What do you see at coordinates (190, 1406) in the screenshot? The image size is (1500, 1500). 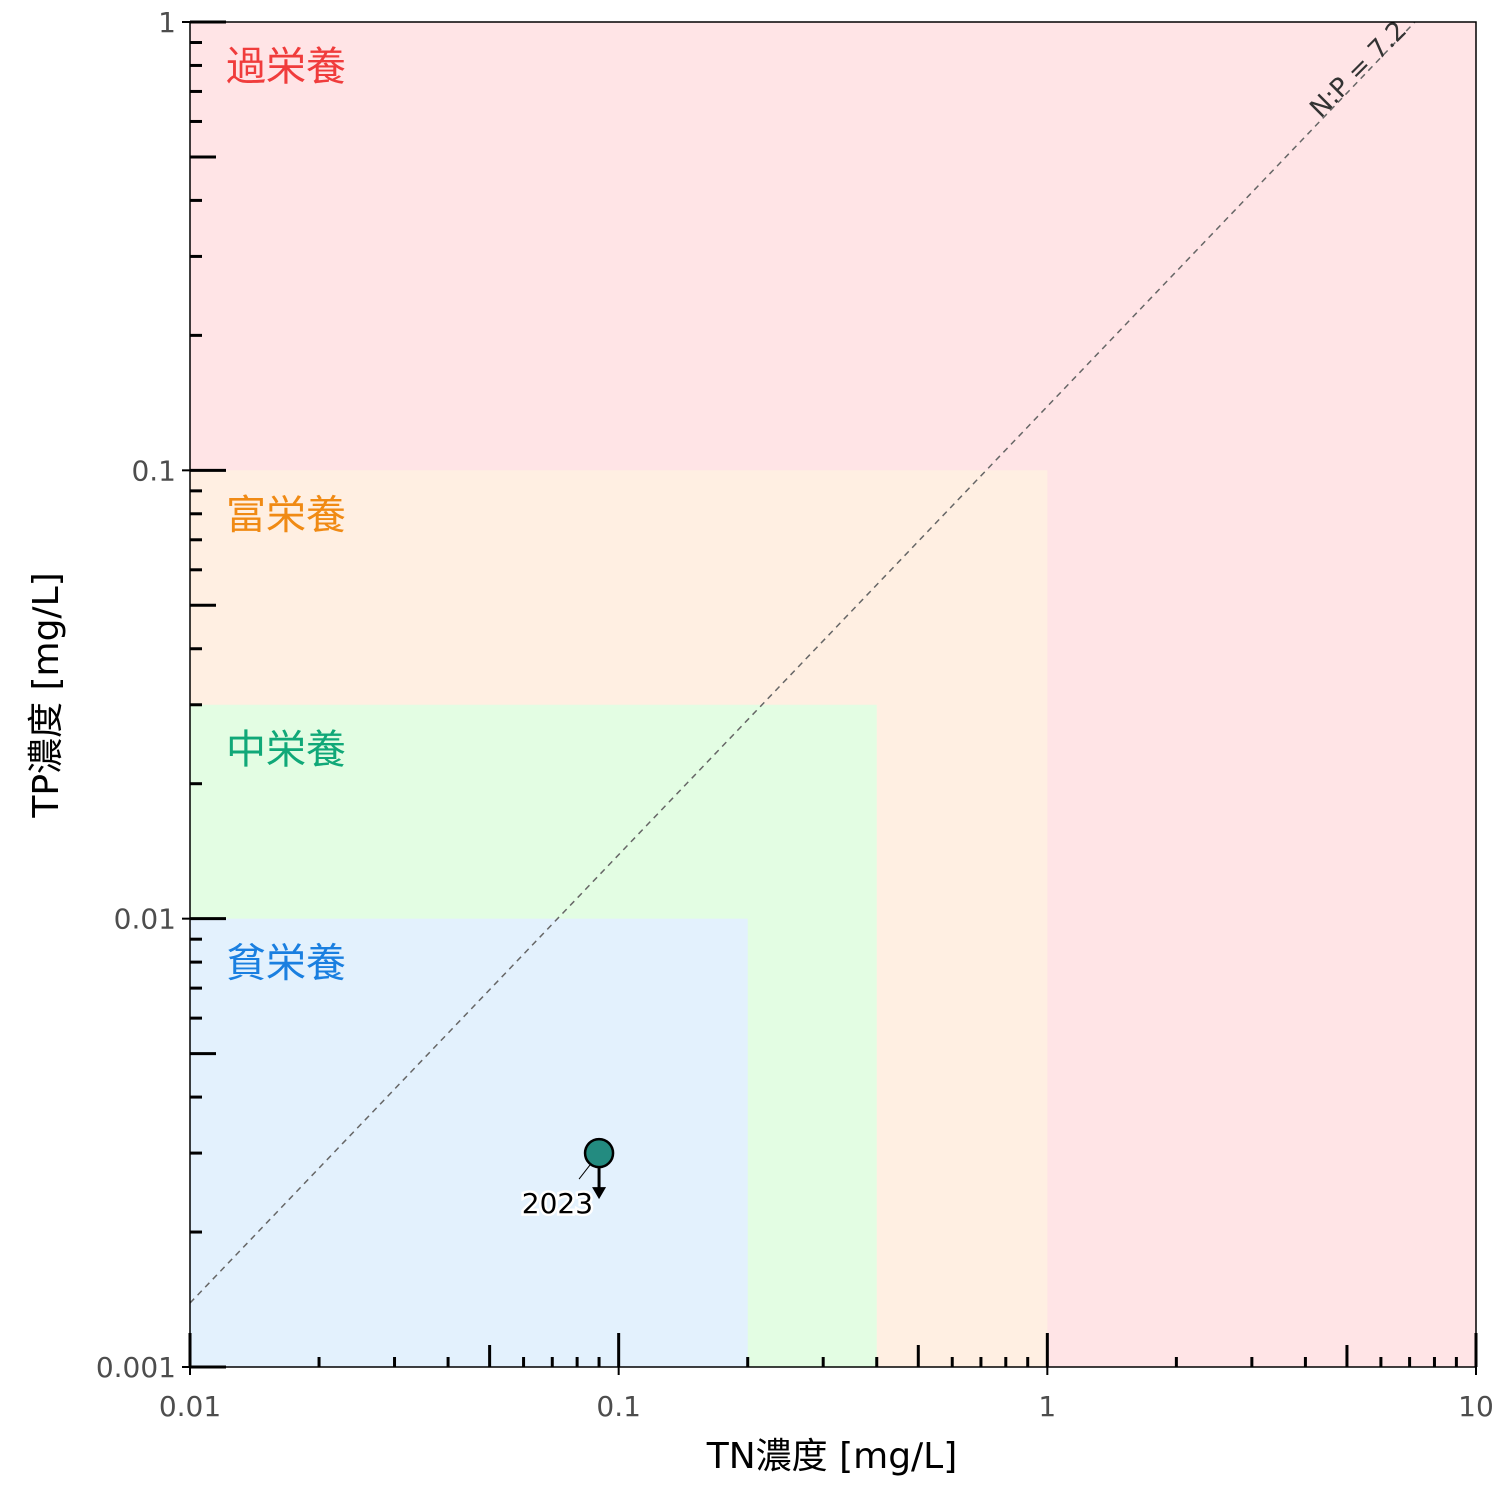 I see `x-tick-label: 0.01` at bounding box center [190, 1406].